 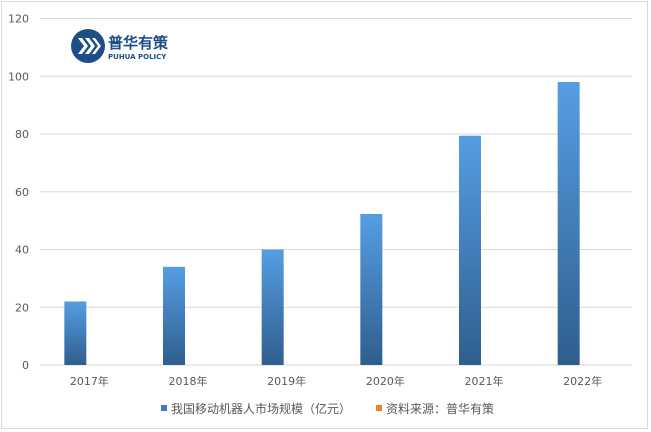 What do you see at coordinates (188, 381) in the screenshot?
I see `x-tick-label: 2018年` at bounding box center [188, 381].